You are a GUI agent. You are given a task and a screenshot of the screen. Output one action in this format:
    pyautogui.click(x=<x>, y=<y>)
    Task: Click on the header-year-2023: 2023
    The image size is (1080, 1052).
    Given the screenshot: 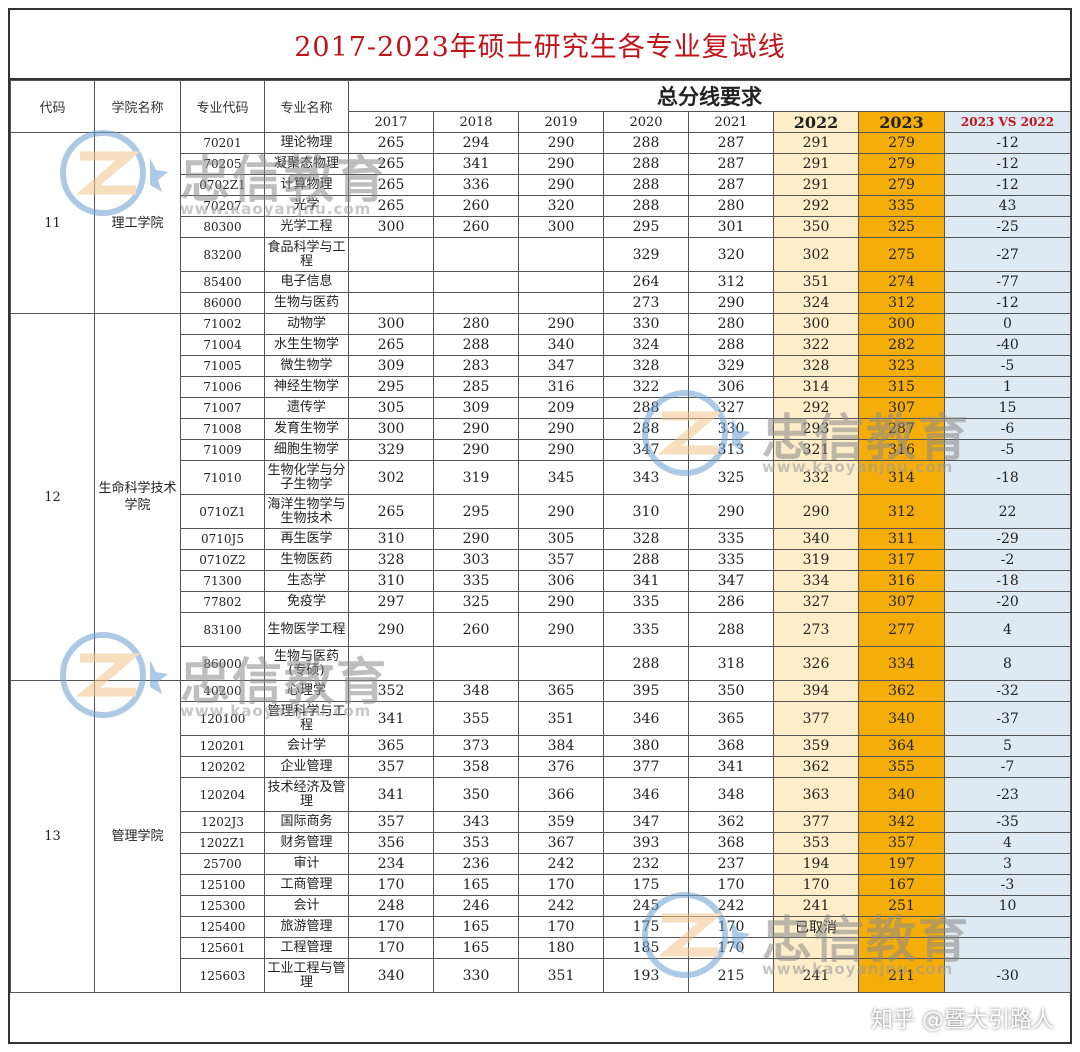 What is the action you would take?
    pyautogui.click(x=901, y=122)
    